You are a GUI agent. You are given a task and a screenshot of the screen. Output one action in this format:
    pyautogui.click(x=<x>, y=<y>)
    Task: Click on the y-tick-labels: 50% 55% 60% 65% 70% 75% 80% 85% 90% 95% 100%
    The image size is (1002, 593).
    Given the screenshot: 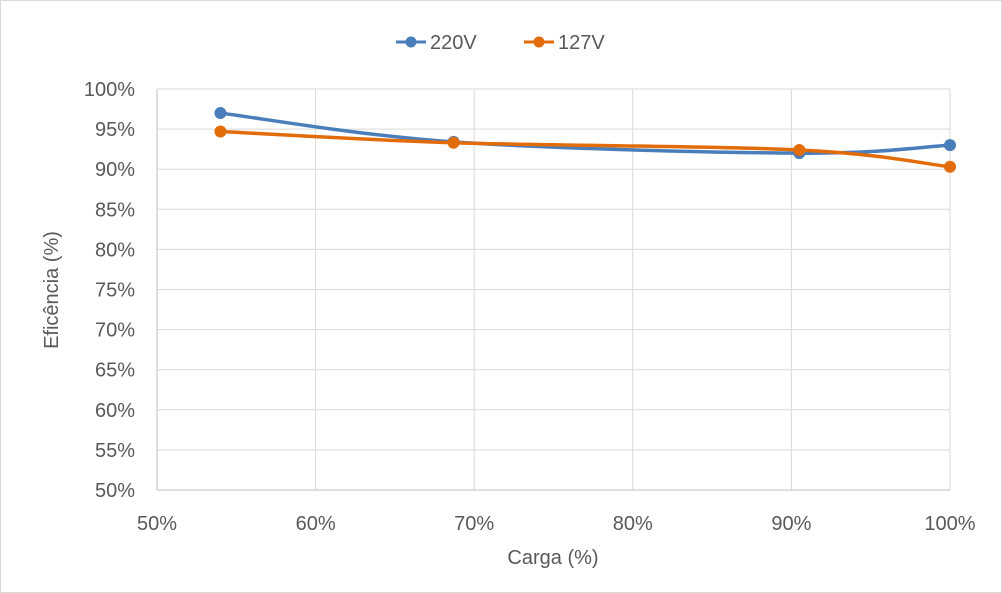 What is the action you would take?
    pyautogui.click(x=109, y=290)
    